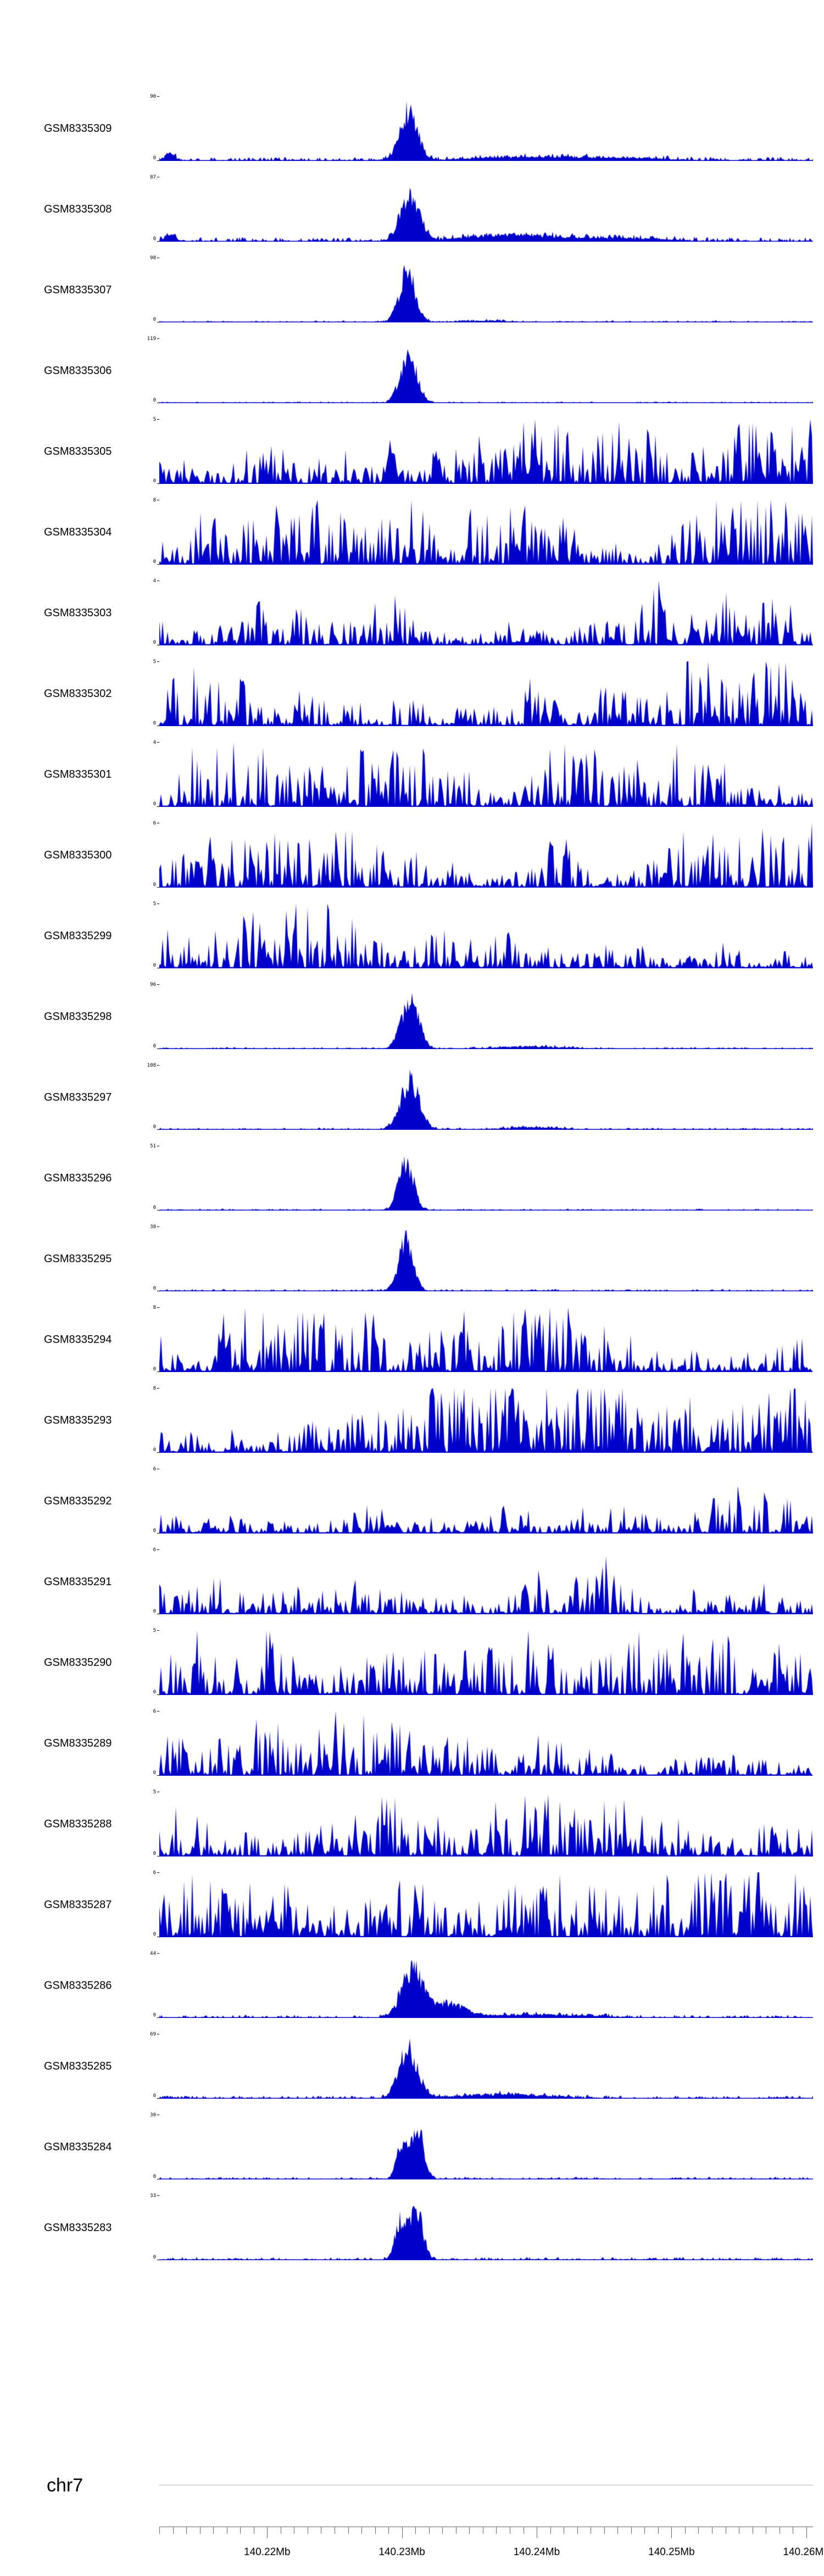  Describe the element at coordinates (412, 1265) in the screenshot. I see `track-row: GSM8335295 38 0` at that location.